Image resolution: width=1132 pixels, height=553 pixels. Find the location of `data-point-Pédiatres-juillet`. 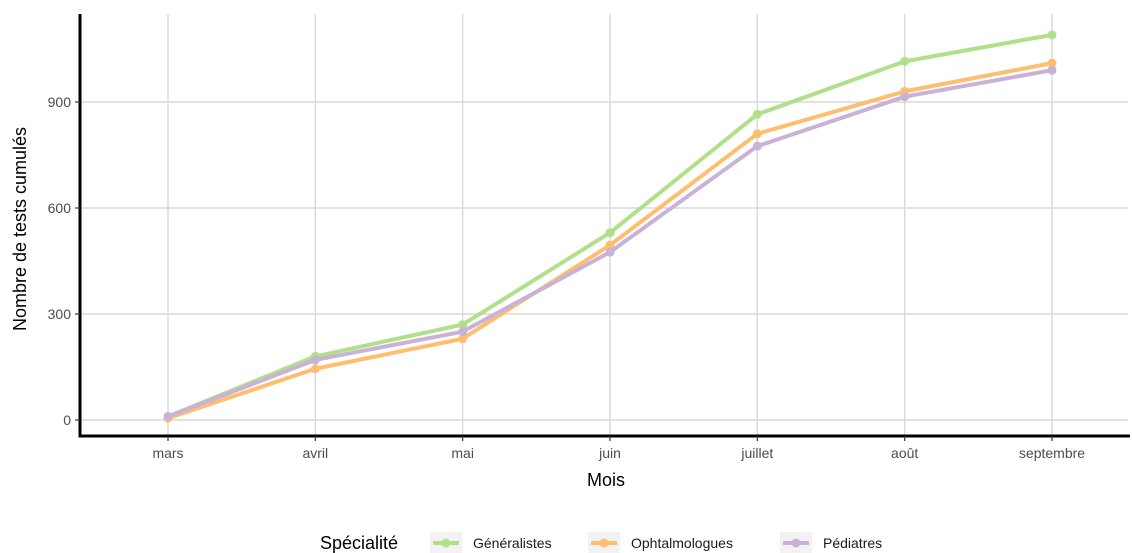

data-point-Pédiatres-juillet is located at coordinates (757, 146).